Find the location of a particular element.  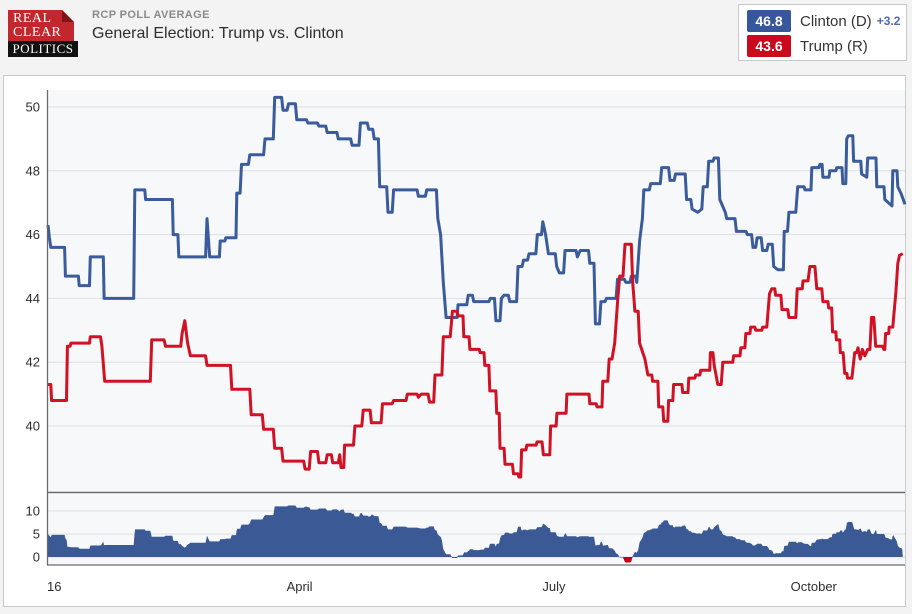

rcp-logo: REAL CLEAR POLITICS is located at coordinates (43, 33).